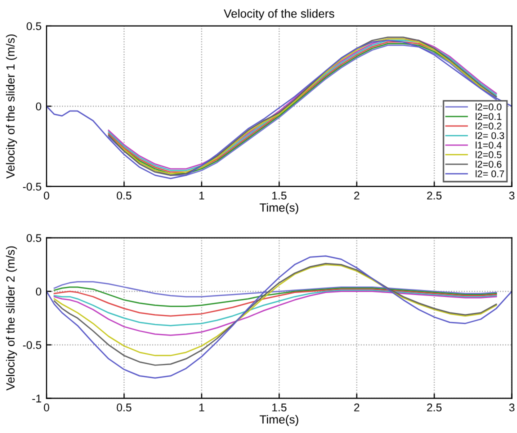 This screenshot has width=517, height=433. I want to click on legend-label: l2=0.0, so click(489, 106).